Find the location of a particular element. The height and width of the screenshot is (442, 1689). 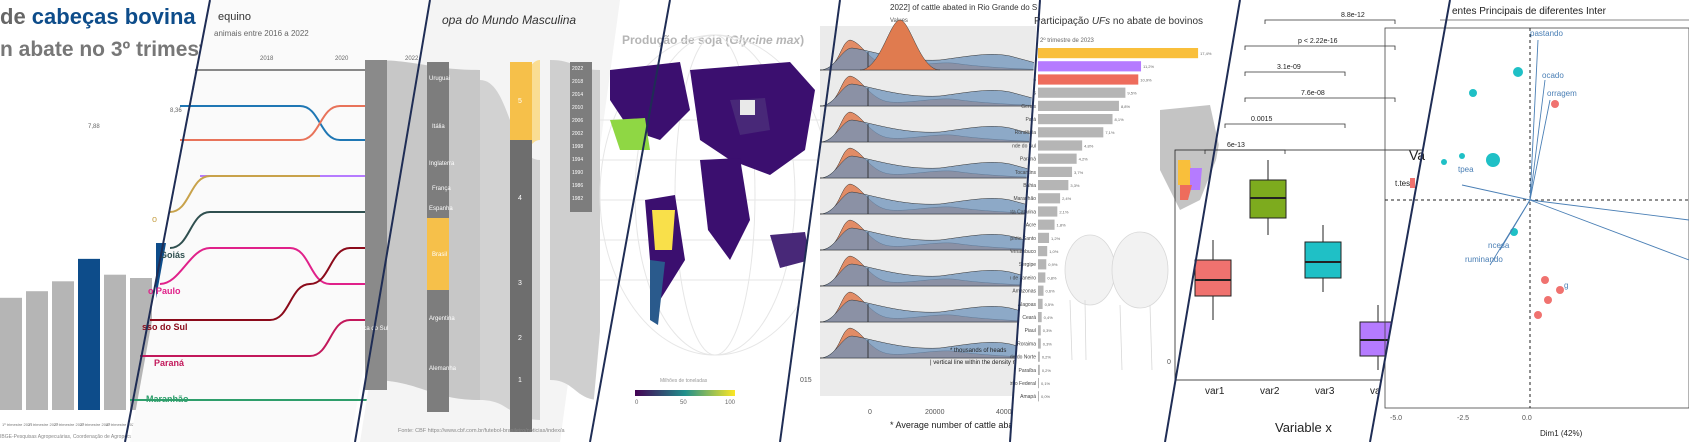

ridgeline-ytick: 015 is located at coordinates (806, 380).